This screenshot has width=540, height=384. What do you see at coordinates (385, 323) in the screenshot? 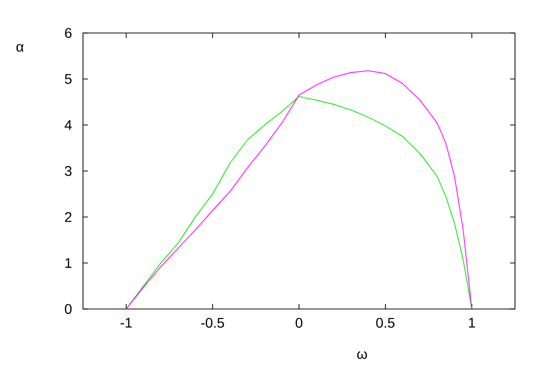
I see `x-tick-label: 0.5` at bounding box center [385, 323].